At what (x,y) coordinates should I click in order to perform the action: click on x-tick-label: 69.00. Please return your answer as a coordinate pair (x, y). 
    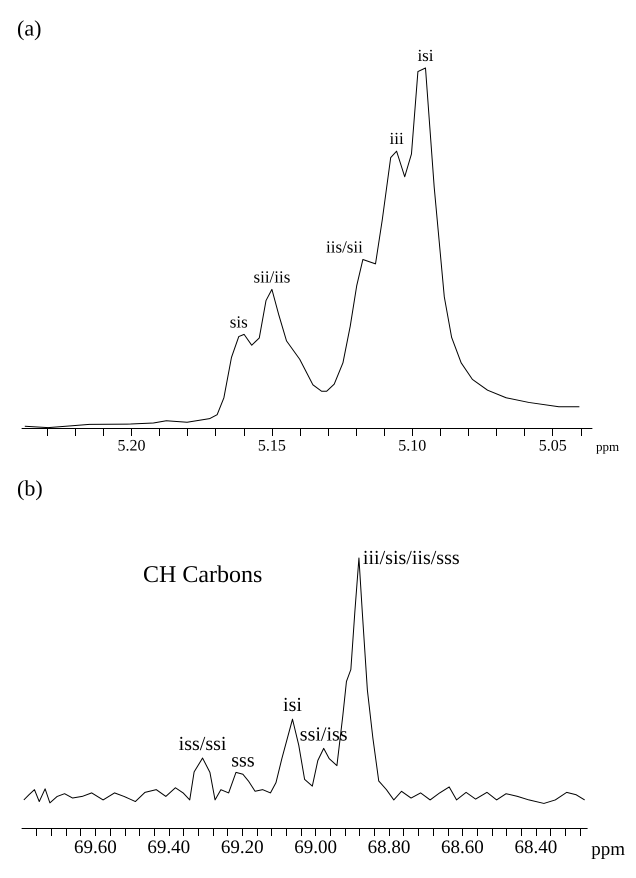
    Looking at the image, I should click on (315, 847).